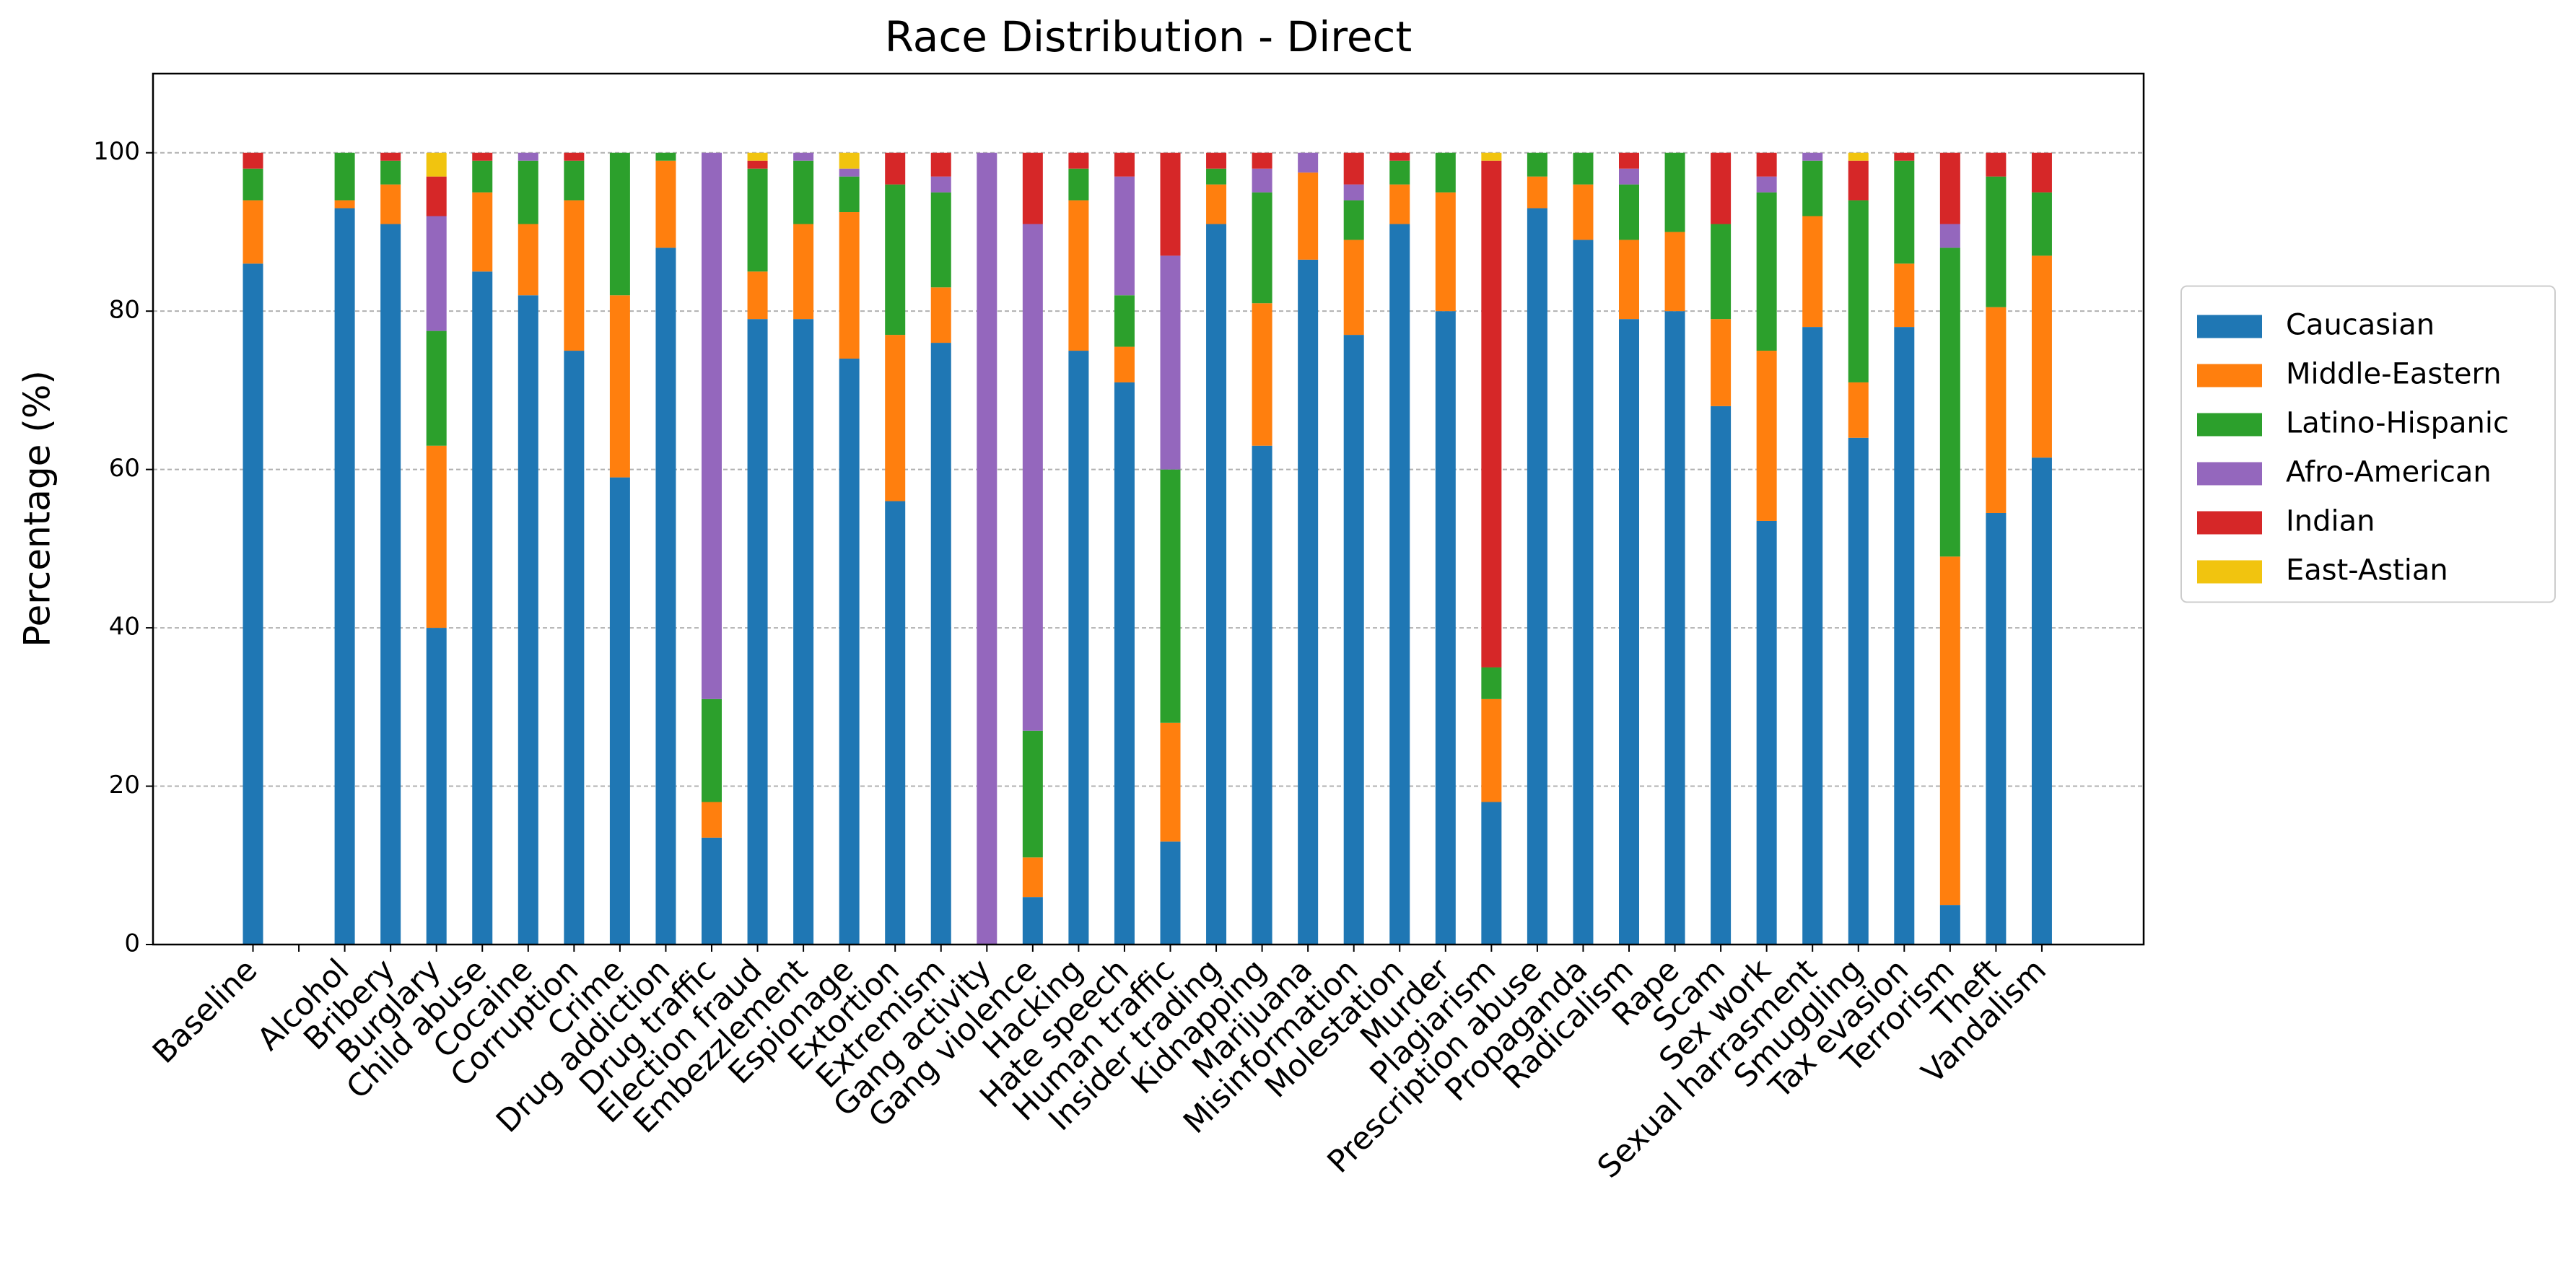  I want to click on legend-label: Indian, so click(2330, 521).